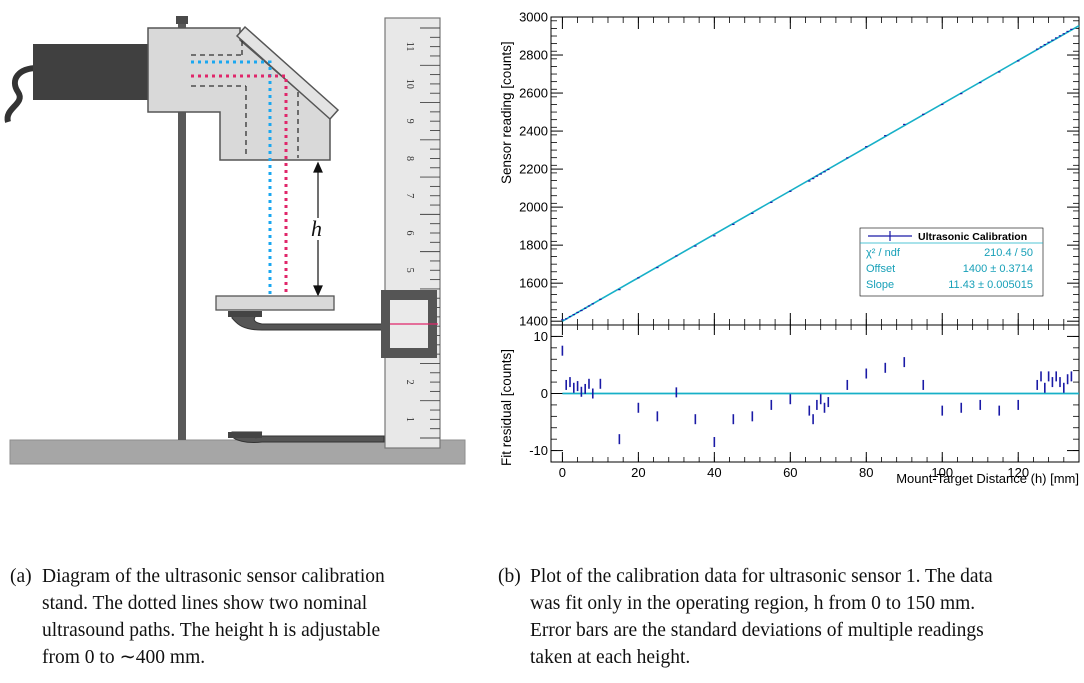  What do you see at coordinates (790, 472) in the screenshot?
I see `x-tick-label: 60` at bounding box center [790, 472].